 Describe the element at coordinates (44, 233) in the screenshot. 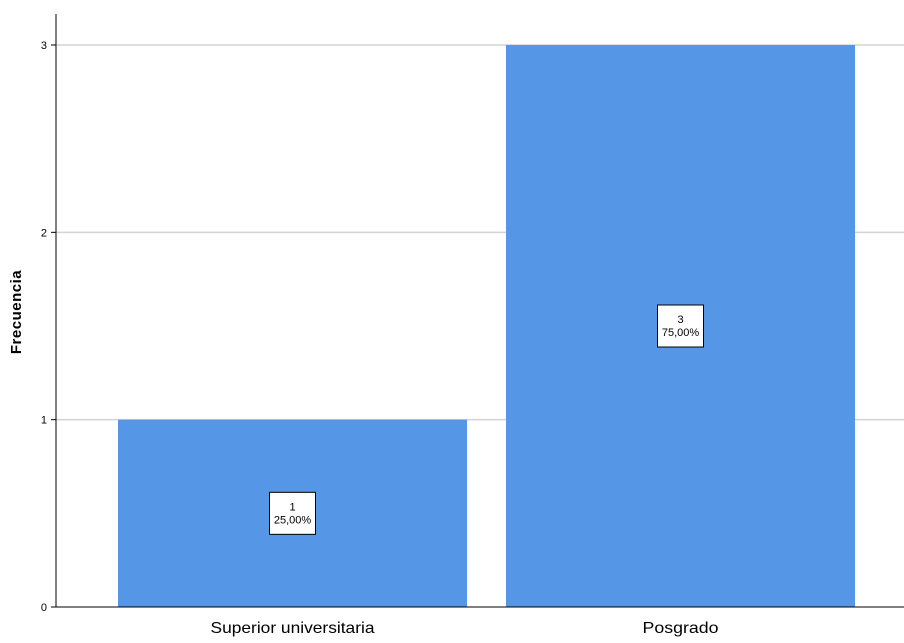

I see `y-tick-label: 2` at that location.